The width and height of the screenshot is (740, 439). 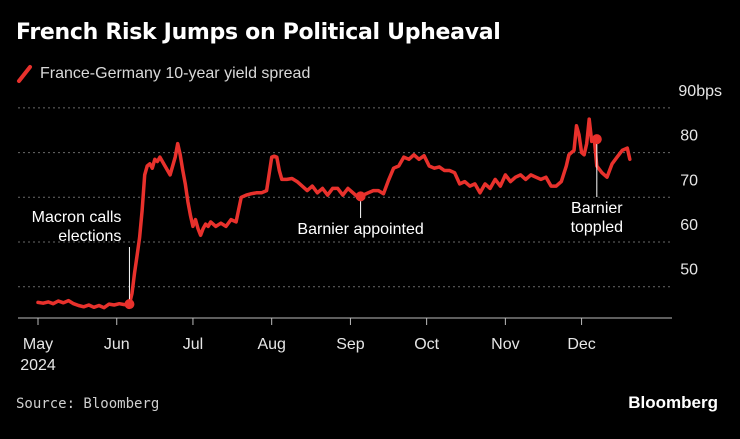 What do you see at coordinates (700, 91) in the screenshot?
I see `y-tick-label-top: 90bps` at bounding box center [700, 91].